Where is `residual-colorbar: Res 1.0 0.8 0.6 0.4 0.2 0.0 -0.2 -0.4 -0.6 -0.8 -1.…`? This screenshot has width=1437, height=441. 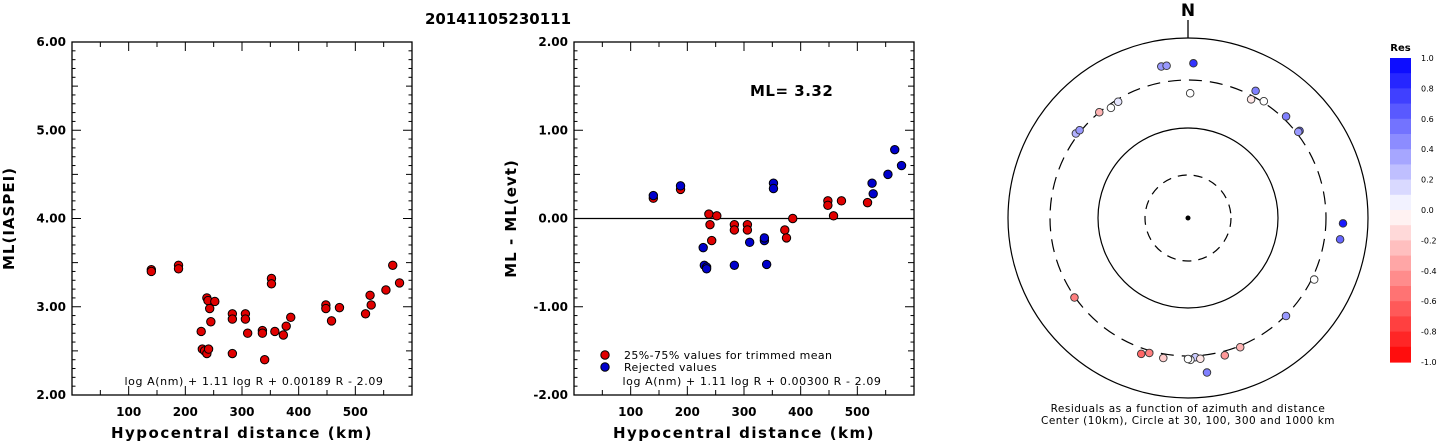 residual-colorbar: Res 1.0 0.8 0.6 0.4 0.2 0.0 -0.2 -0.4 -0.6 -0.8 -1.… is located at coordinates (1413, 205).